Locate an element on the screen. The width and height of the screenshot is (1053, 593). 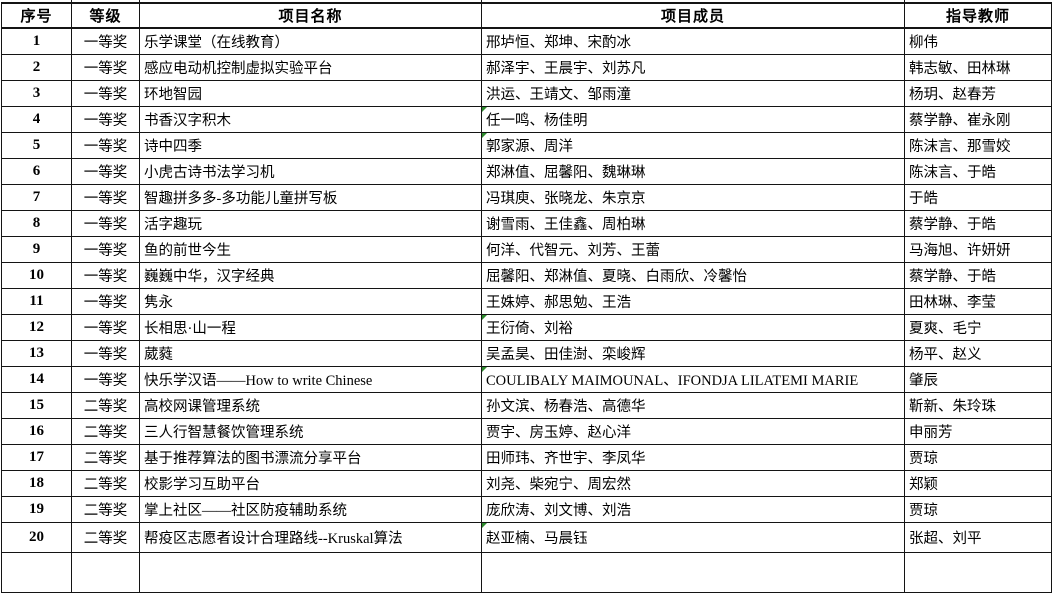
cell-index: 18 is located at coordinates (36, 483).